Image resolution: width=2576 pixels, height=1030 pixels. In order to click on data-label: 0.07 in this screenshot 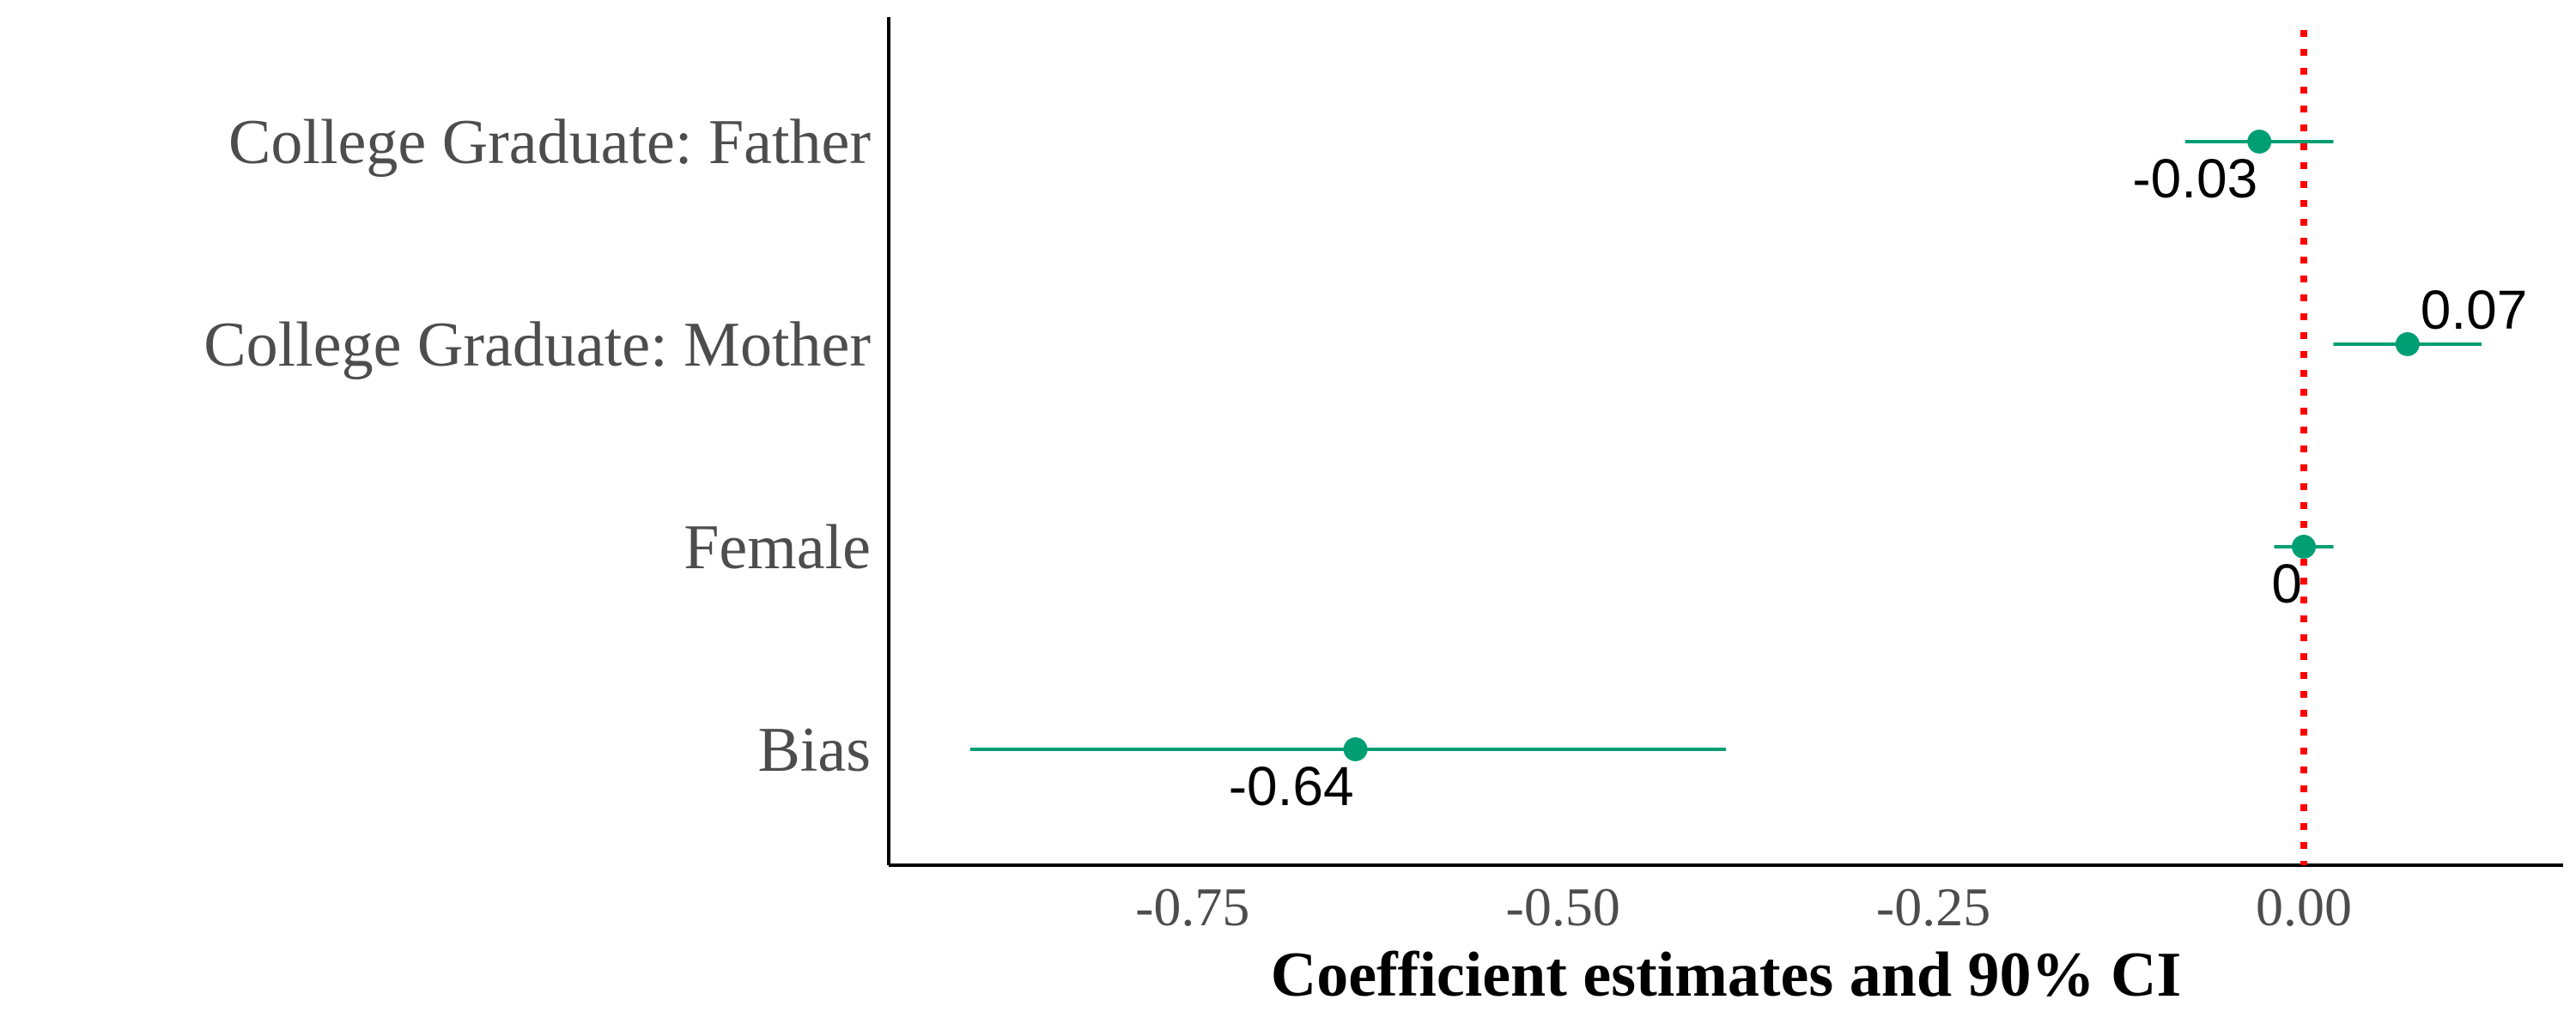, I will do `click(2474, 310)`.